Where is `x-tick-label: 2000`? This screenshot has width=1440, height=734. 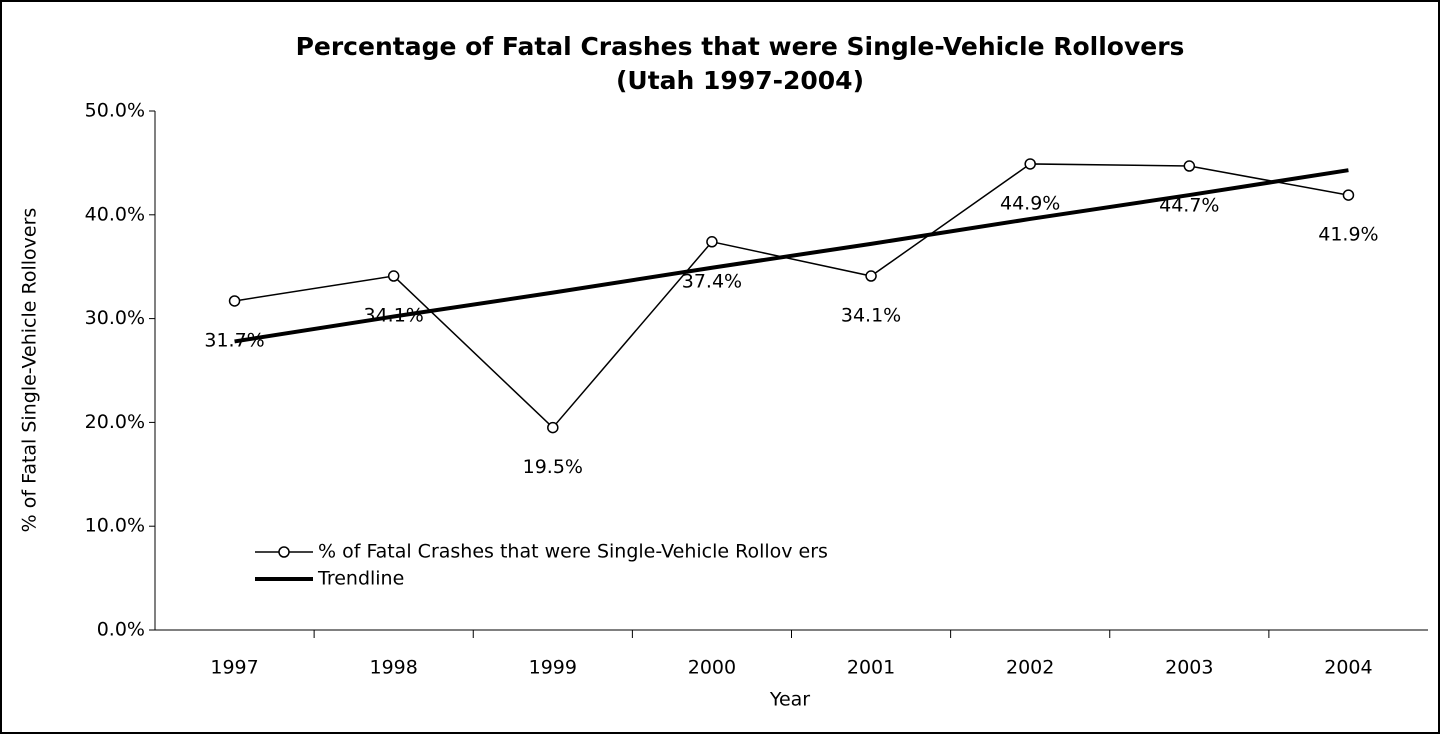 x-tick-label: 2000 is located at coordinates (712, 668).